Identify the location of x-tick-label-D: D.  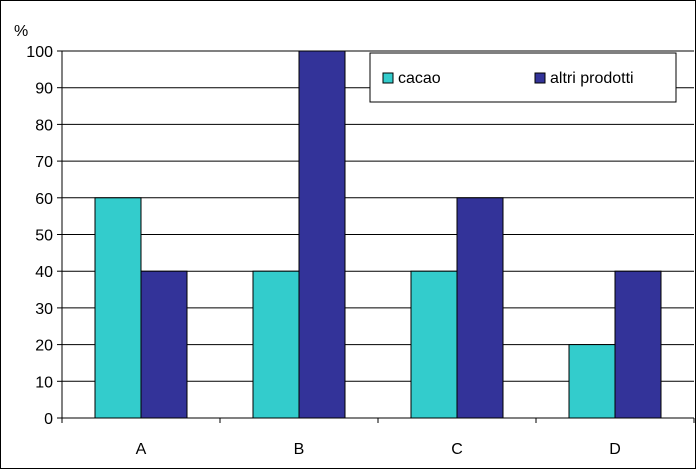
(615, 449).